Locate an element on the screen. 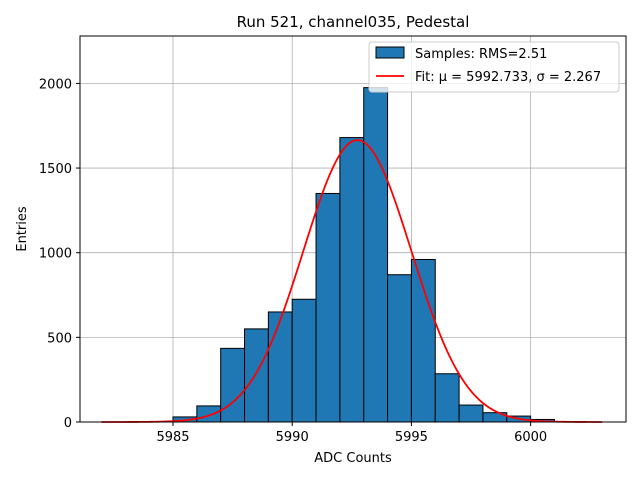 This screenshot has width=640, height=480. legend-label-fit: Fit: μ = 5992.733, σ = 2.267 is located at coordinates (508, 77).